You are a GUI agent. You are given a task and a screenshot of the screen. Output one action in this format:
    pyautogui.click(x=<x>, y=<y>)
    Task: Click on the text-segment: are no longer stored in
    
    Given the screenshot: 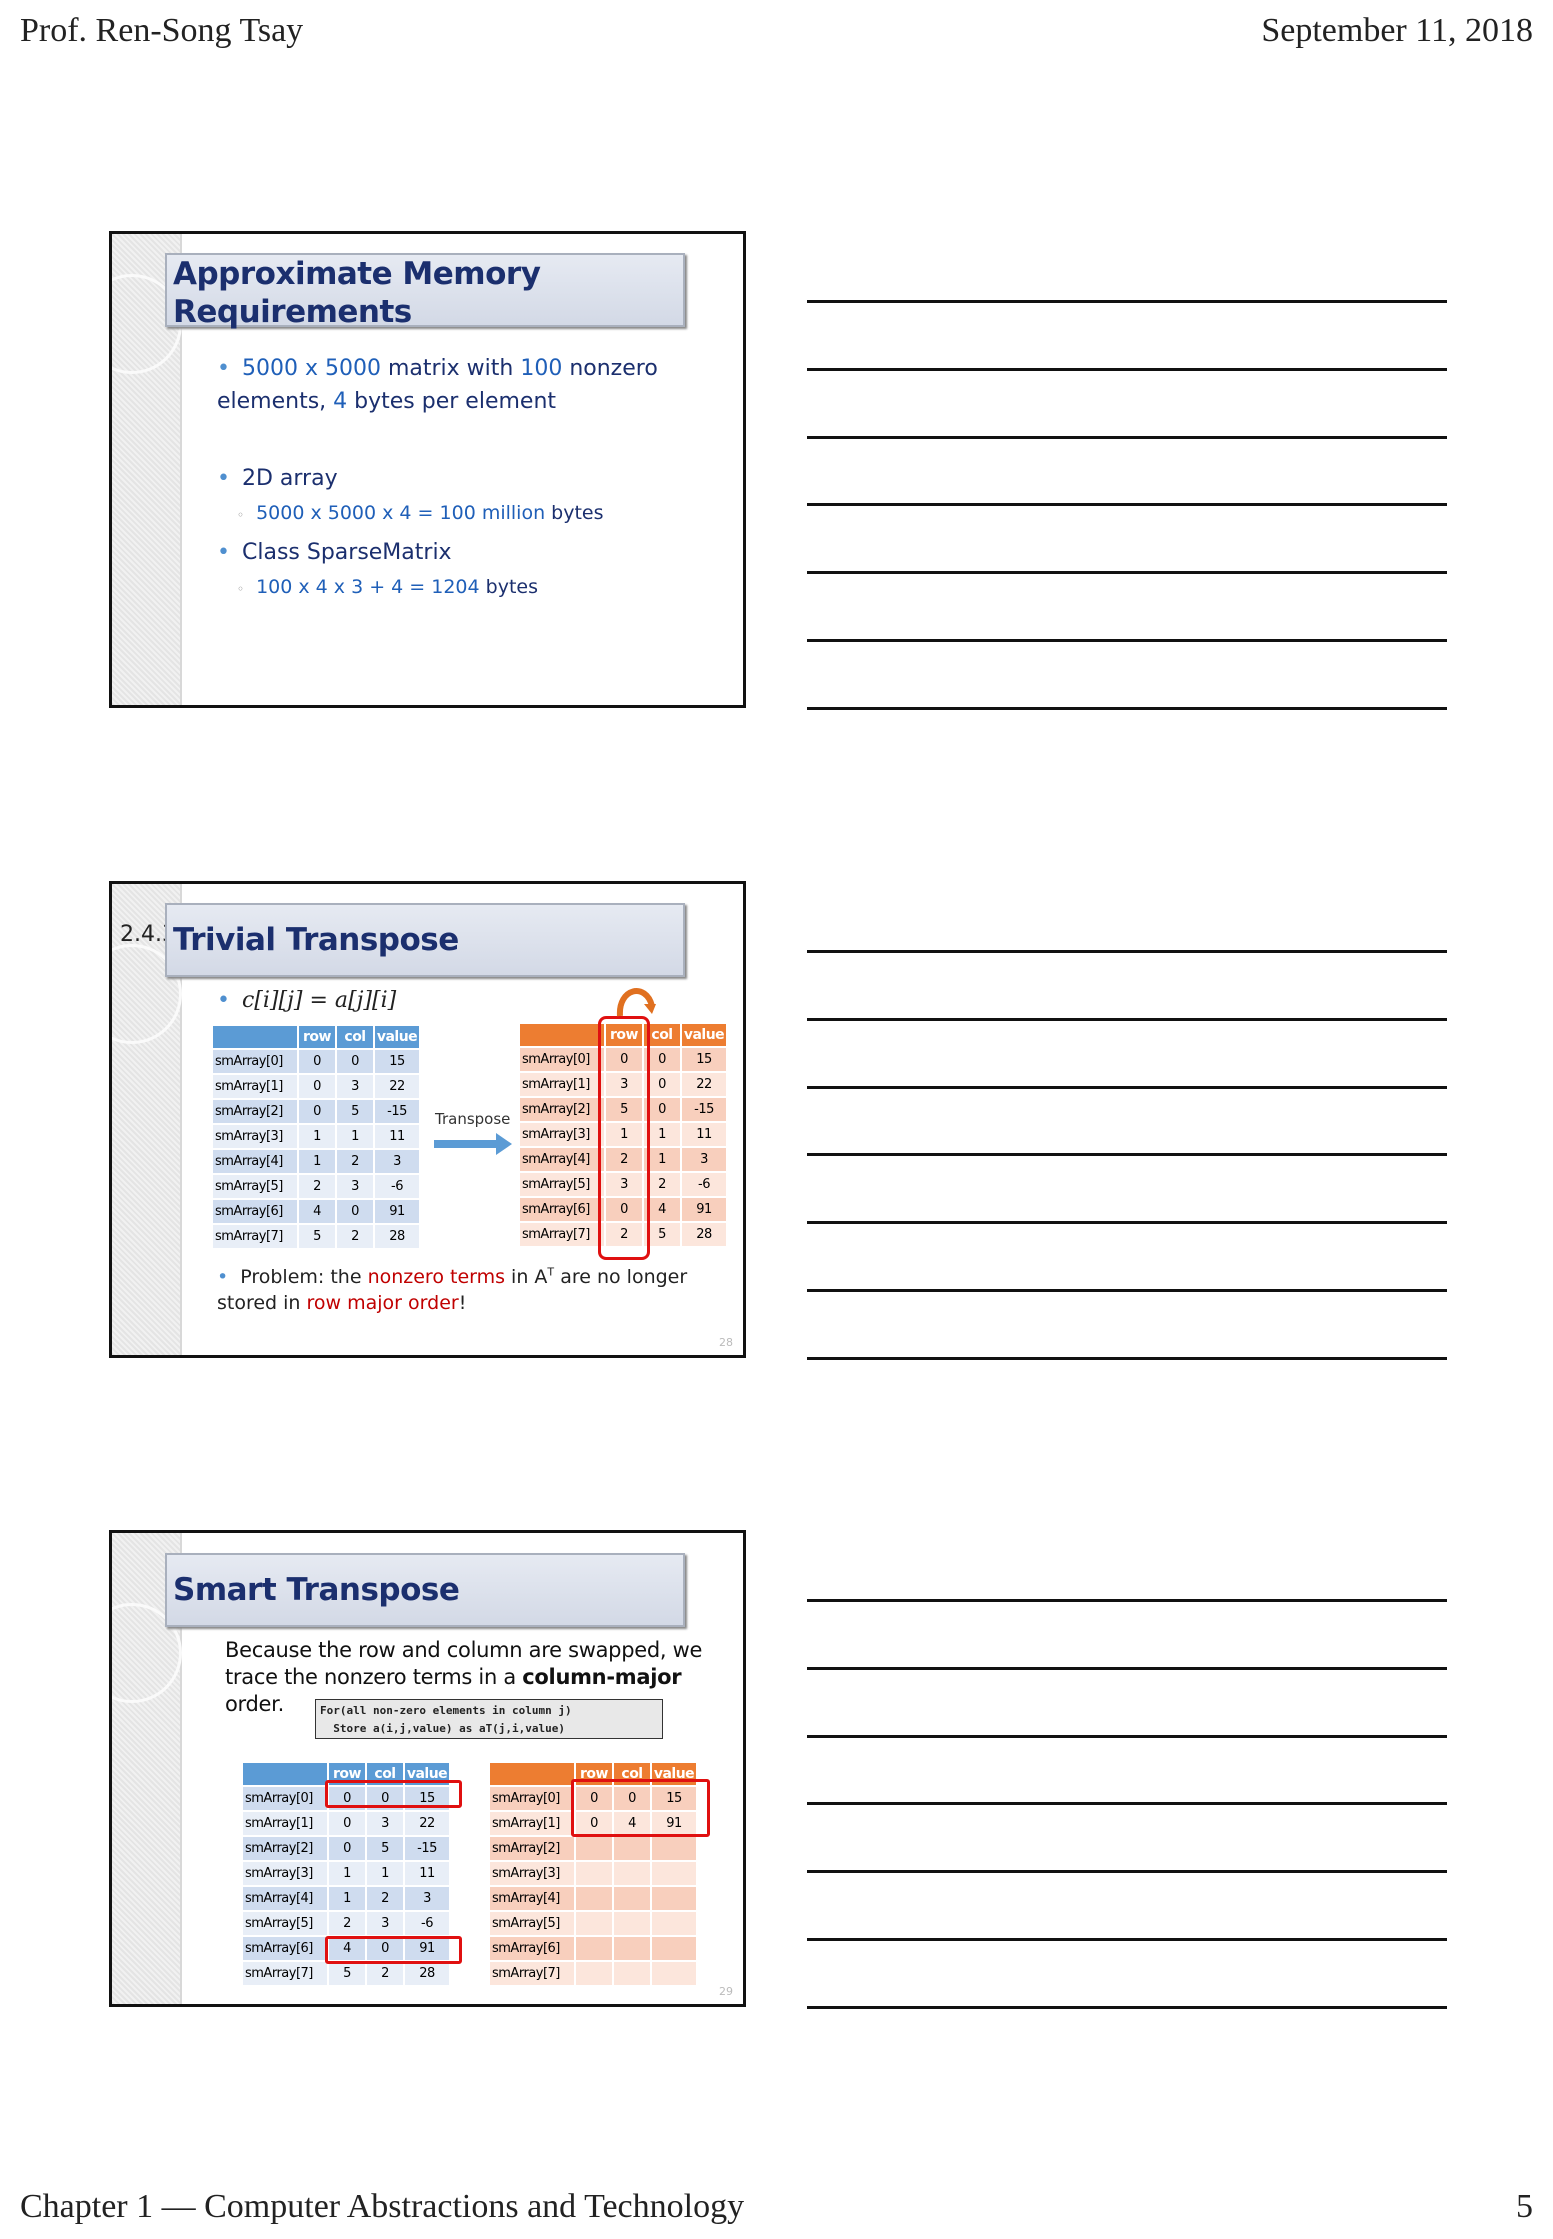 What is the action you would take?
    pyautogui.click(x=452, y=1290)
    